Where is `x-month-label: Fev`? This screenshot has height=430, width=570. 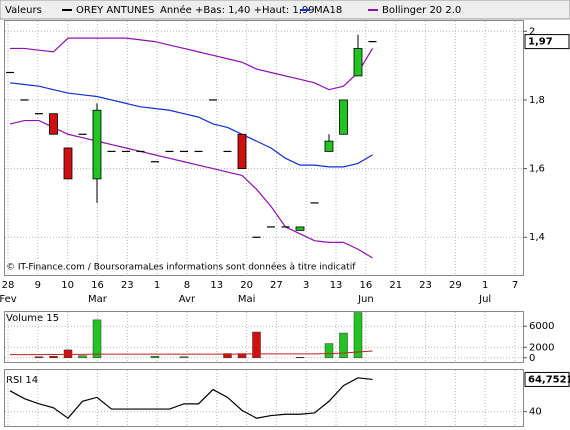 x-month-label: Fev is located at coordinates (8, 299).